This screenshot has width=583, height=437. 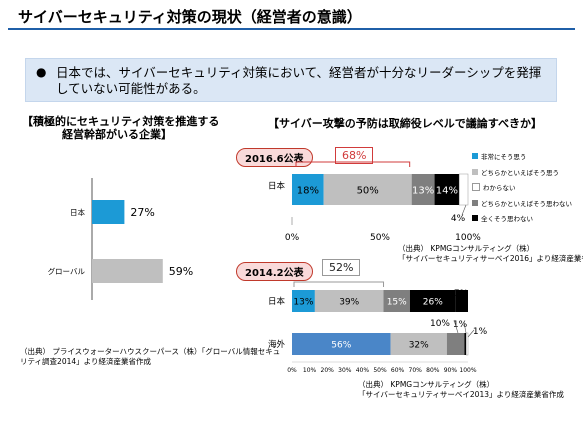 I want to click on x-tick-label-2013: 90%, so click(x=451, y=370).